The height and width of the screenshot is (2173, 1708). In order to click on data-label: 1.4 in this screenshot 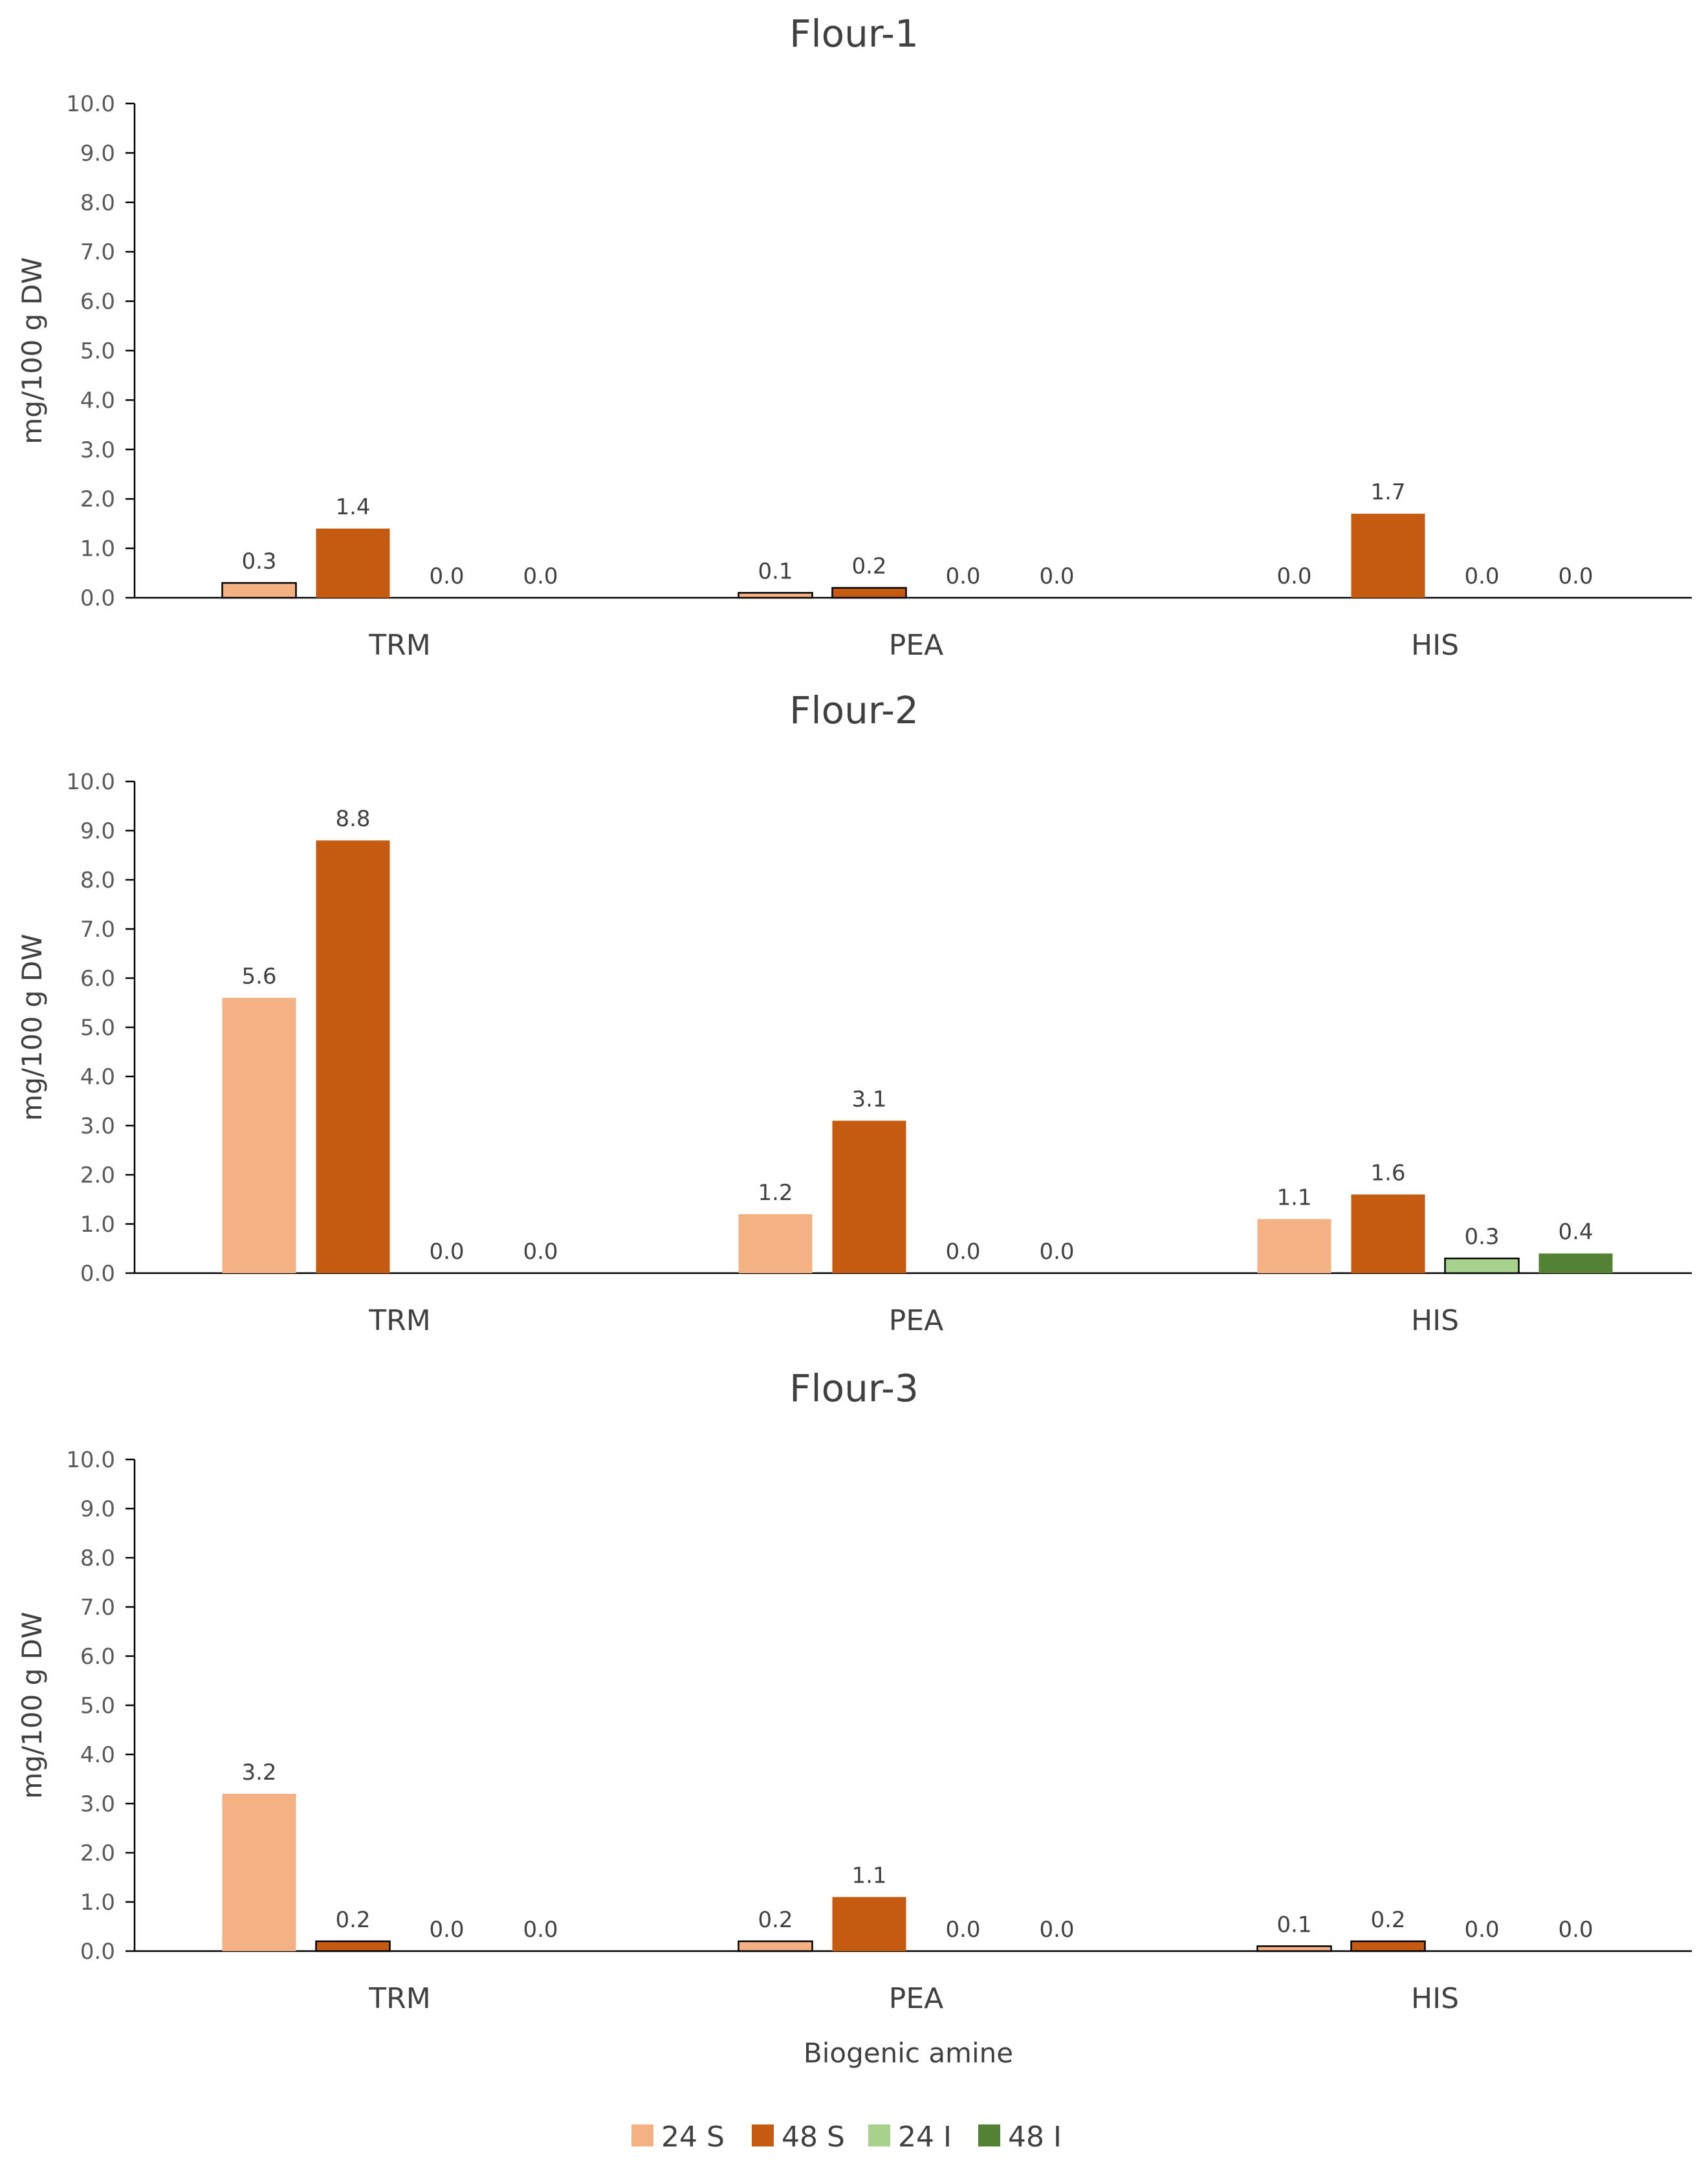, I will do `click(352, 507)`.